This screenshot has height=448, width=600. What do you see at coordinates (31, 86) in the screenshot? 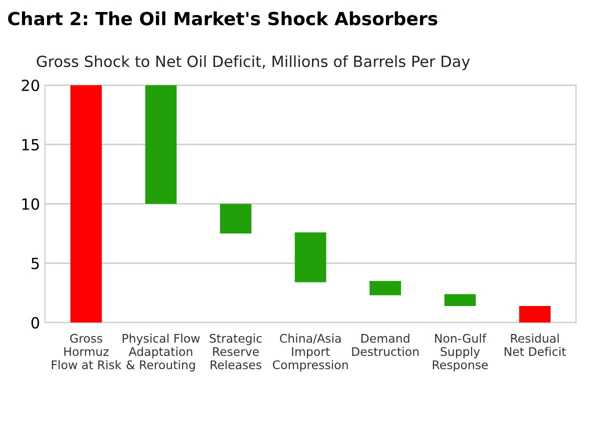
I see `y-tick-label: 20` at bounding box center [31, 86].